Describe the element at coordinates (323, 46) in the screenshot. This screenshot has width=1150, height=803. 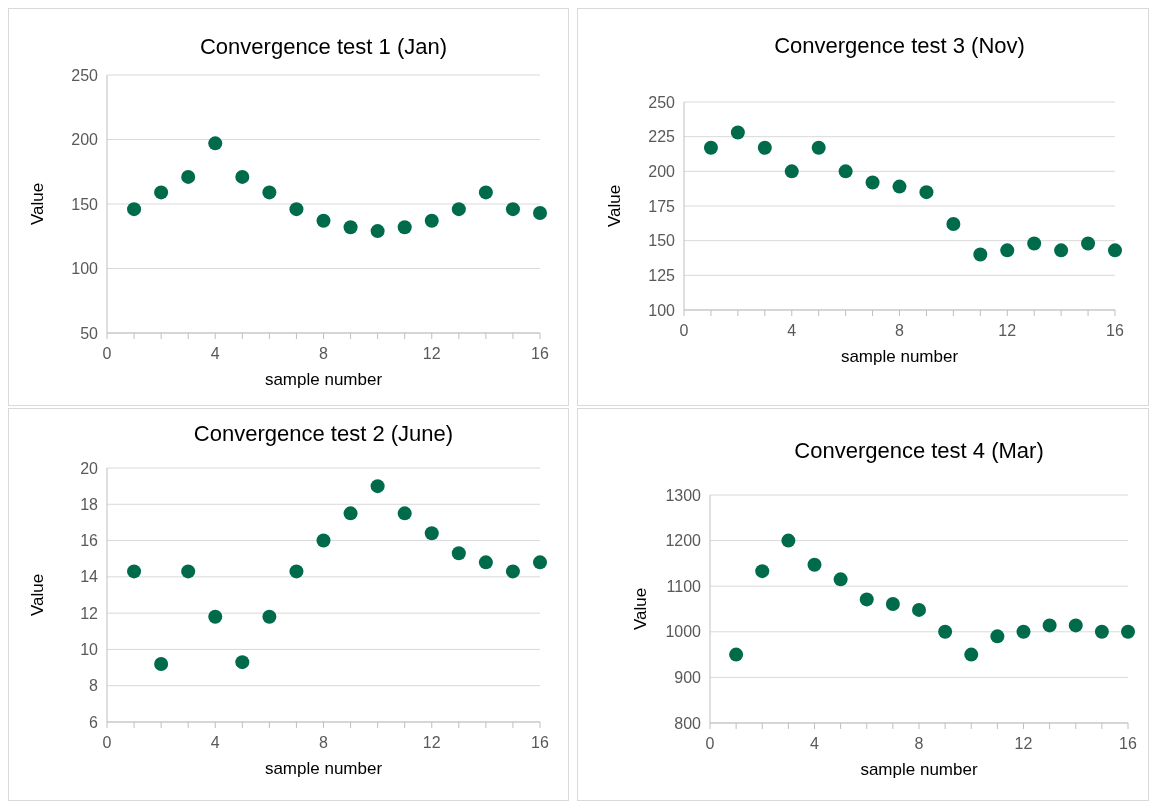
I see `chart-title: Convergence test 1 (Jan)` at that location.